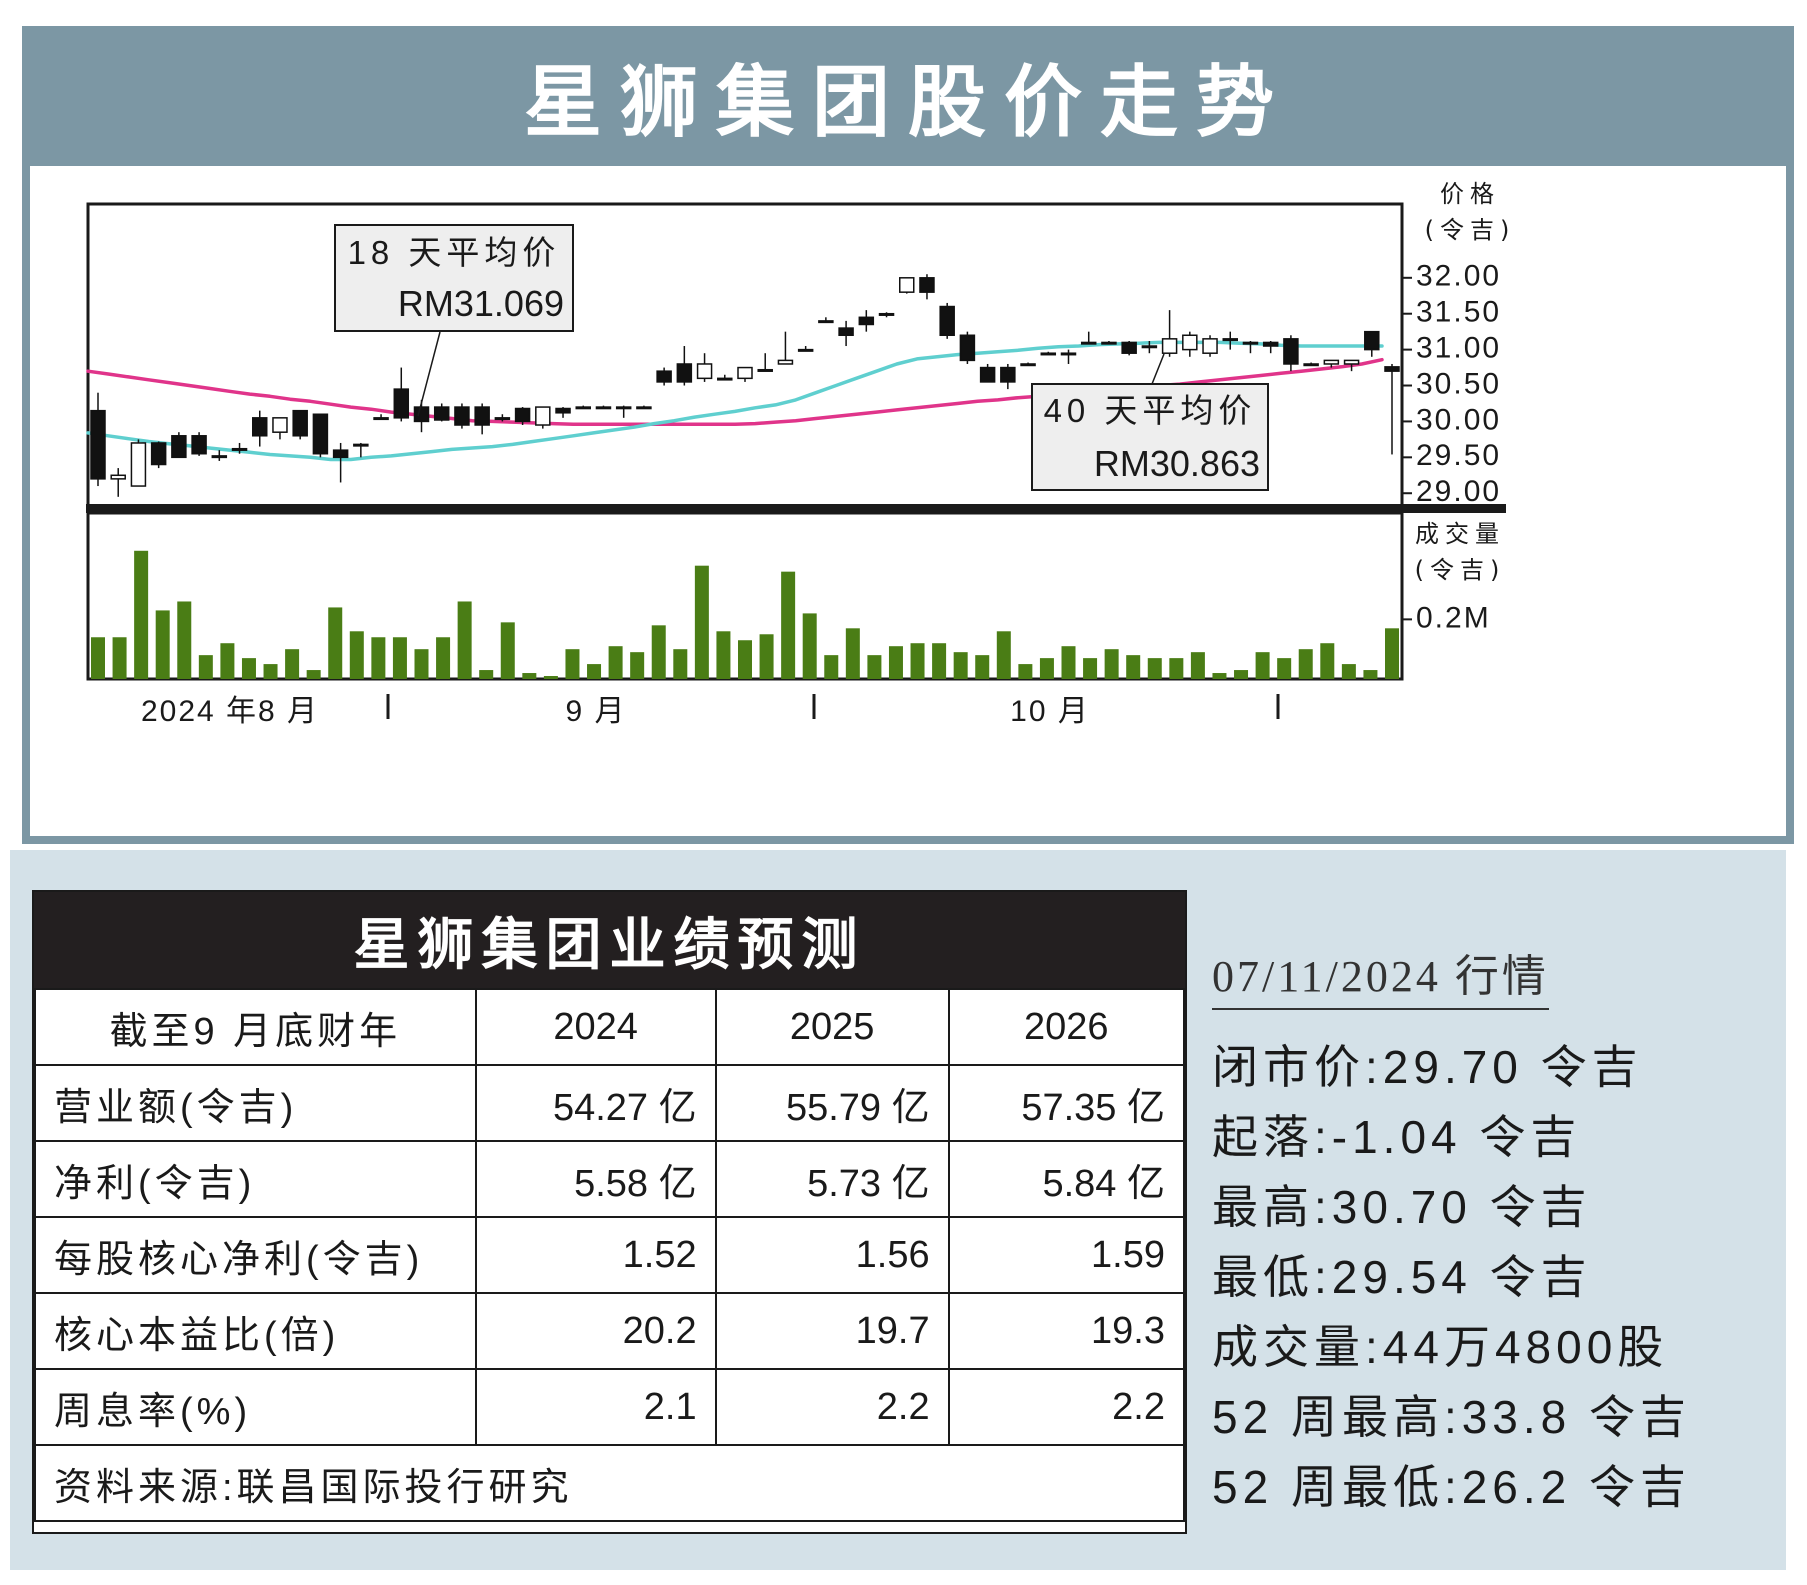 The height and width of the screenshot is (1585, 1807). Describe the element at coordinates (454, 252) in the screenshot. I see `ma18-label: 18 天平均价` at that location.